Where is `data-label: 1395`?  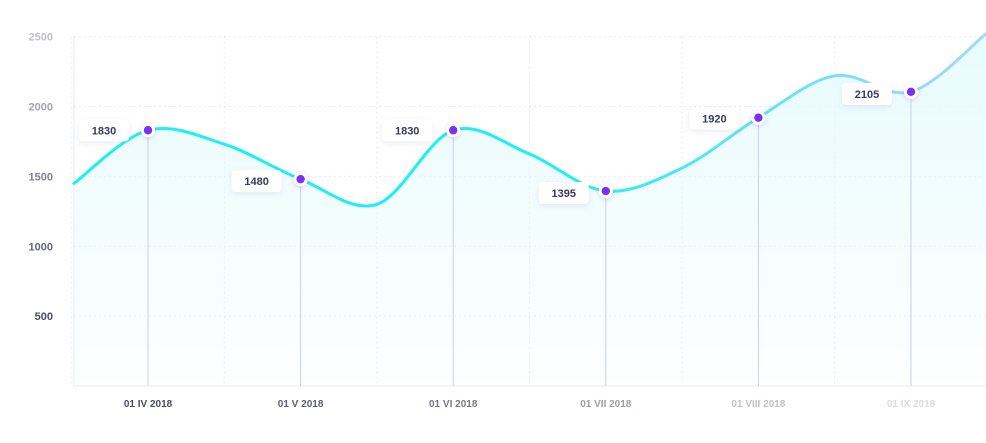
data-label: 1395 is located at coordinates (564, 194).